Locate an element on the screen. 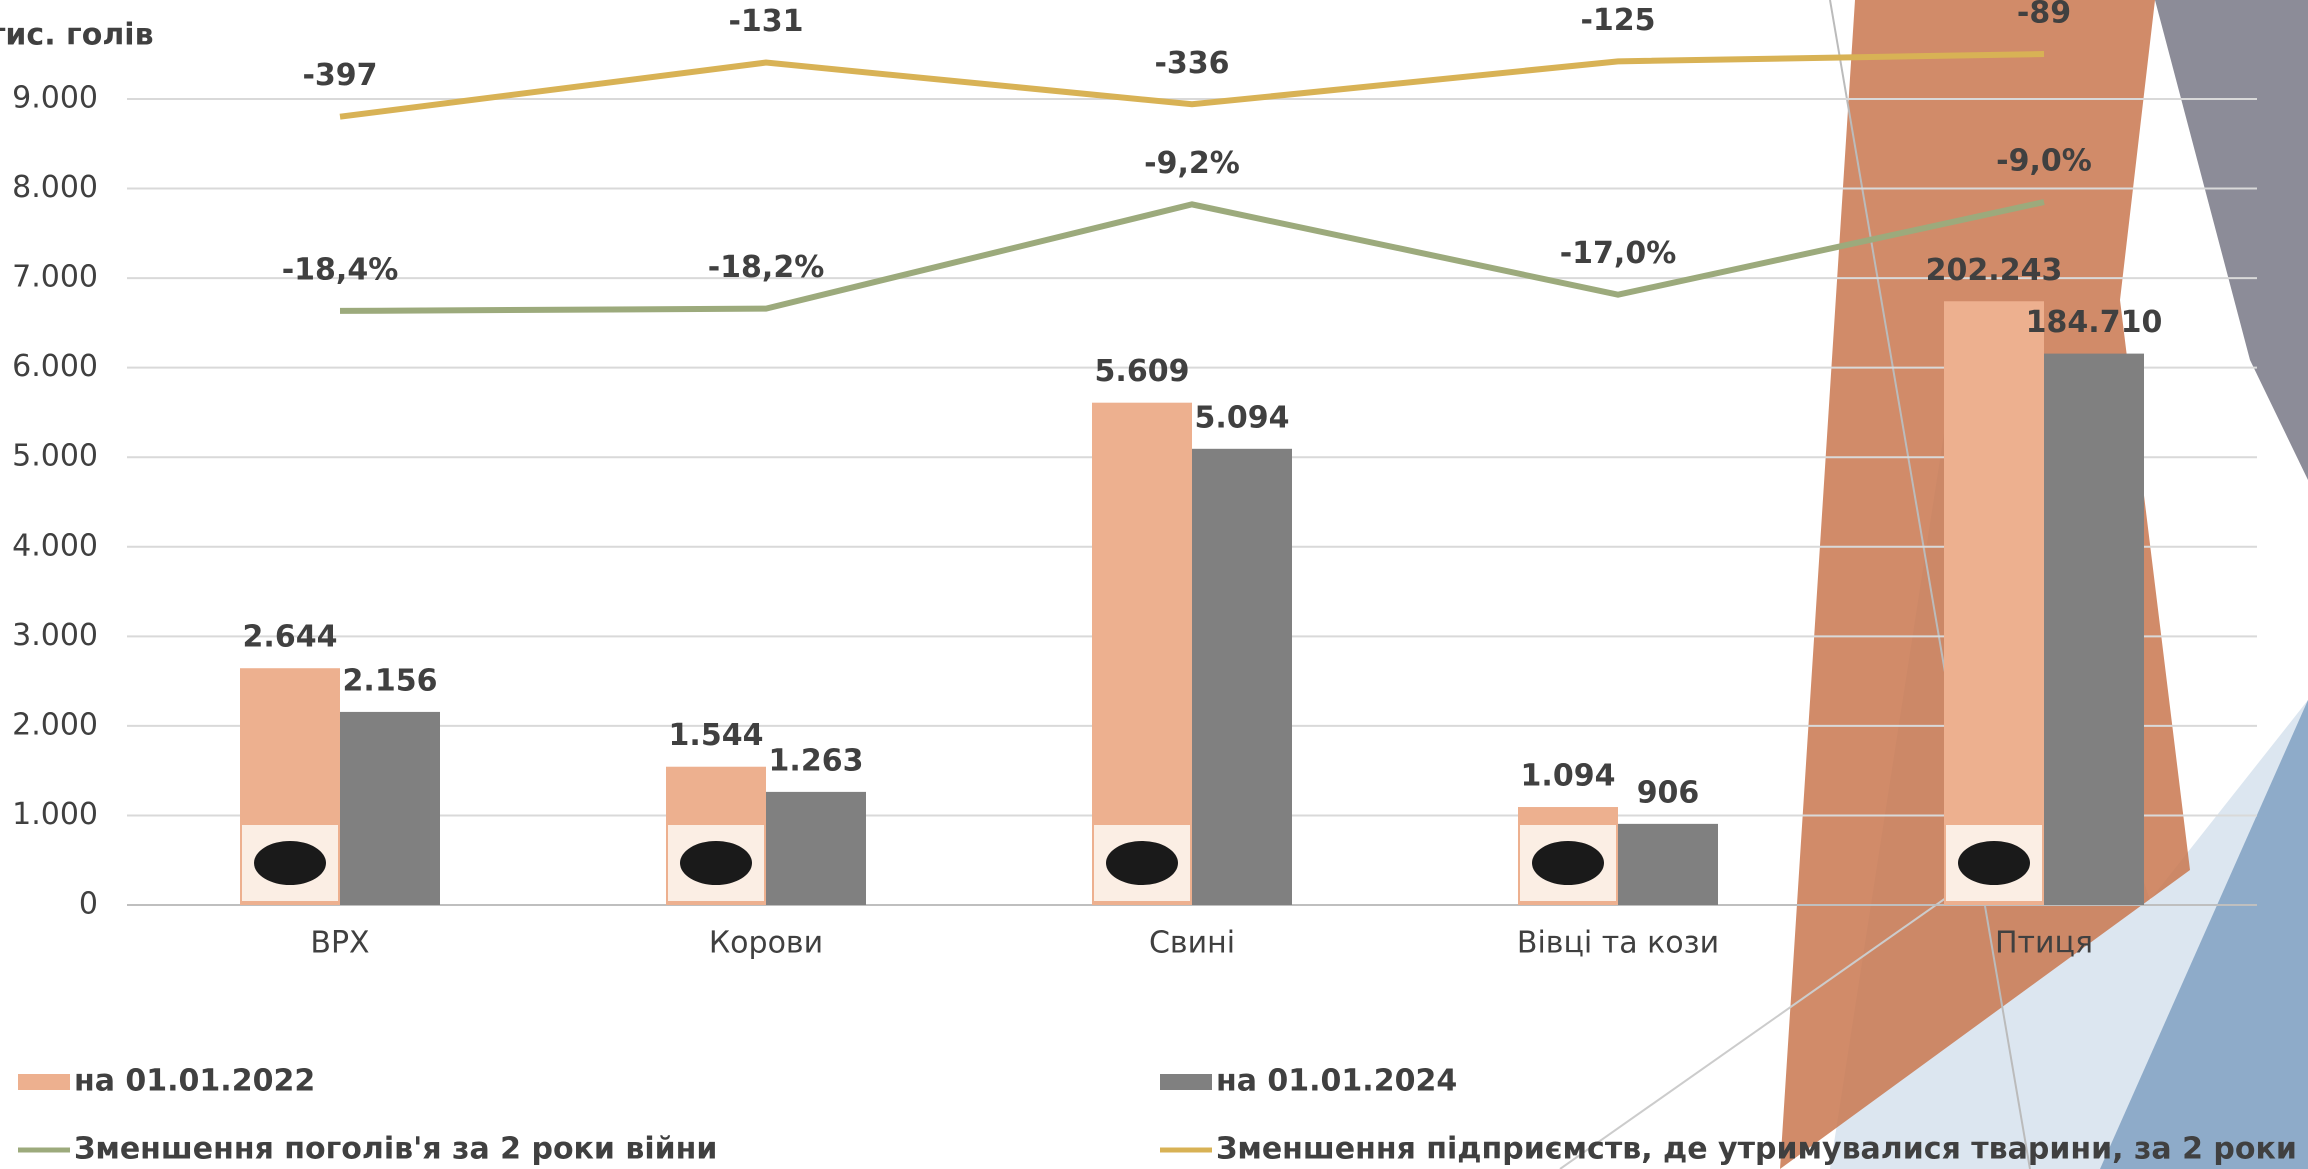 This screenshot has width=2308, height=1169. y-tick-label: 2.000 is located at coordinates (55, 724).